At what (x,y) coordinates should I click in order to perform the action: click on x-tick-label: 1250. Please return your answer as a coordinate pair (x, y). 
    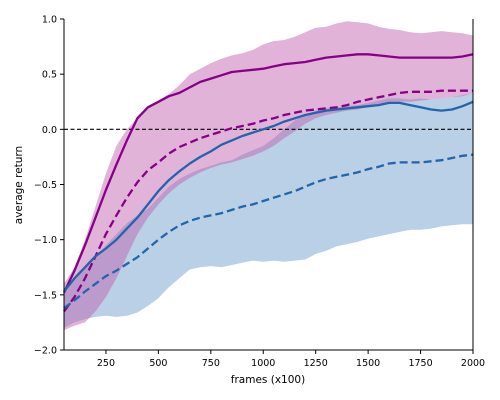
    Looking at the image, I should click on (316, 363).